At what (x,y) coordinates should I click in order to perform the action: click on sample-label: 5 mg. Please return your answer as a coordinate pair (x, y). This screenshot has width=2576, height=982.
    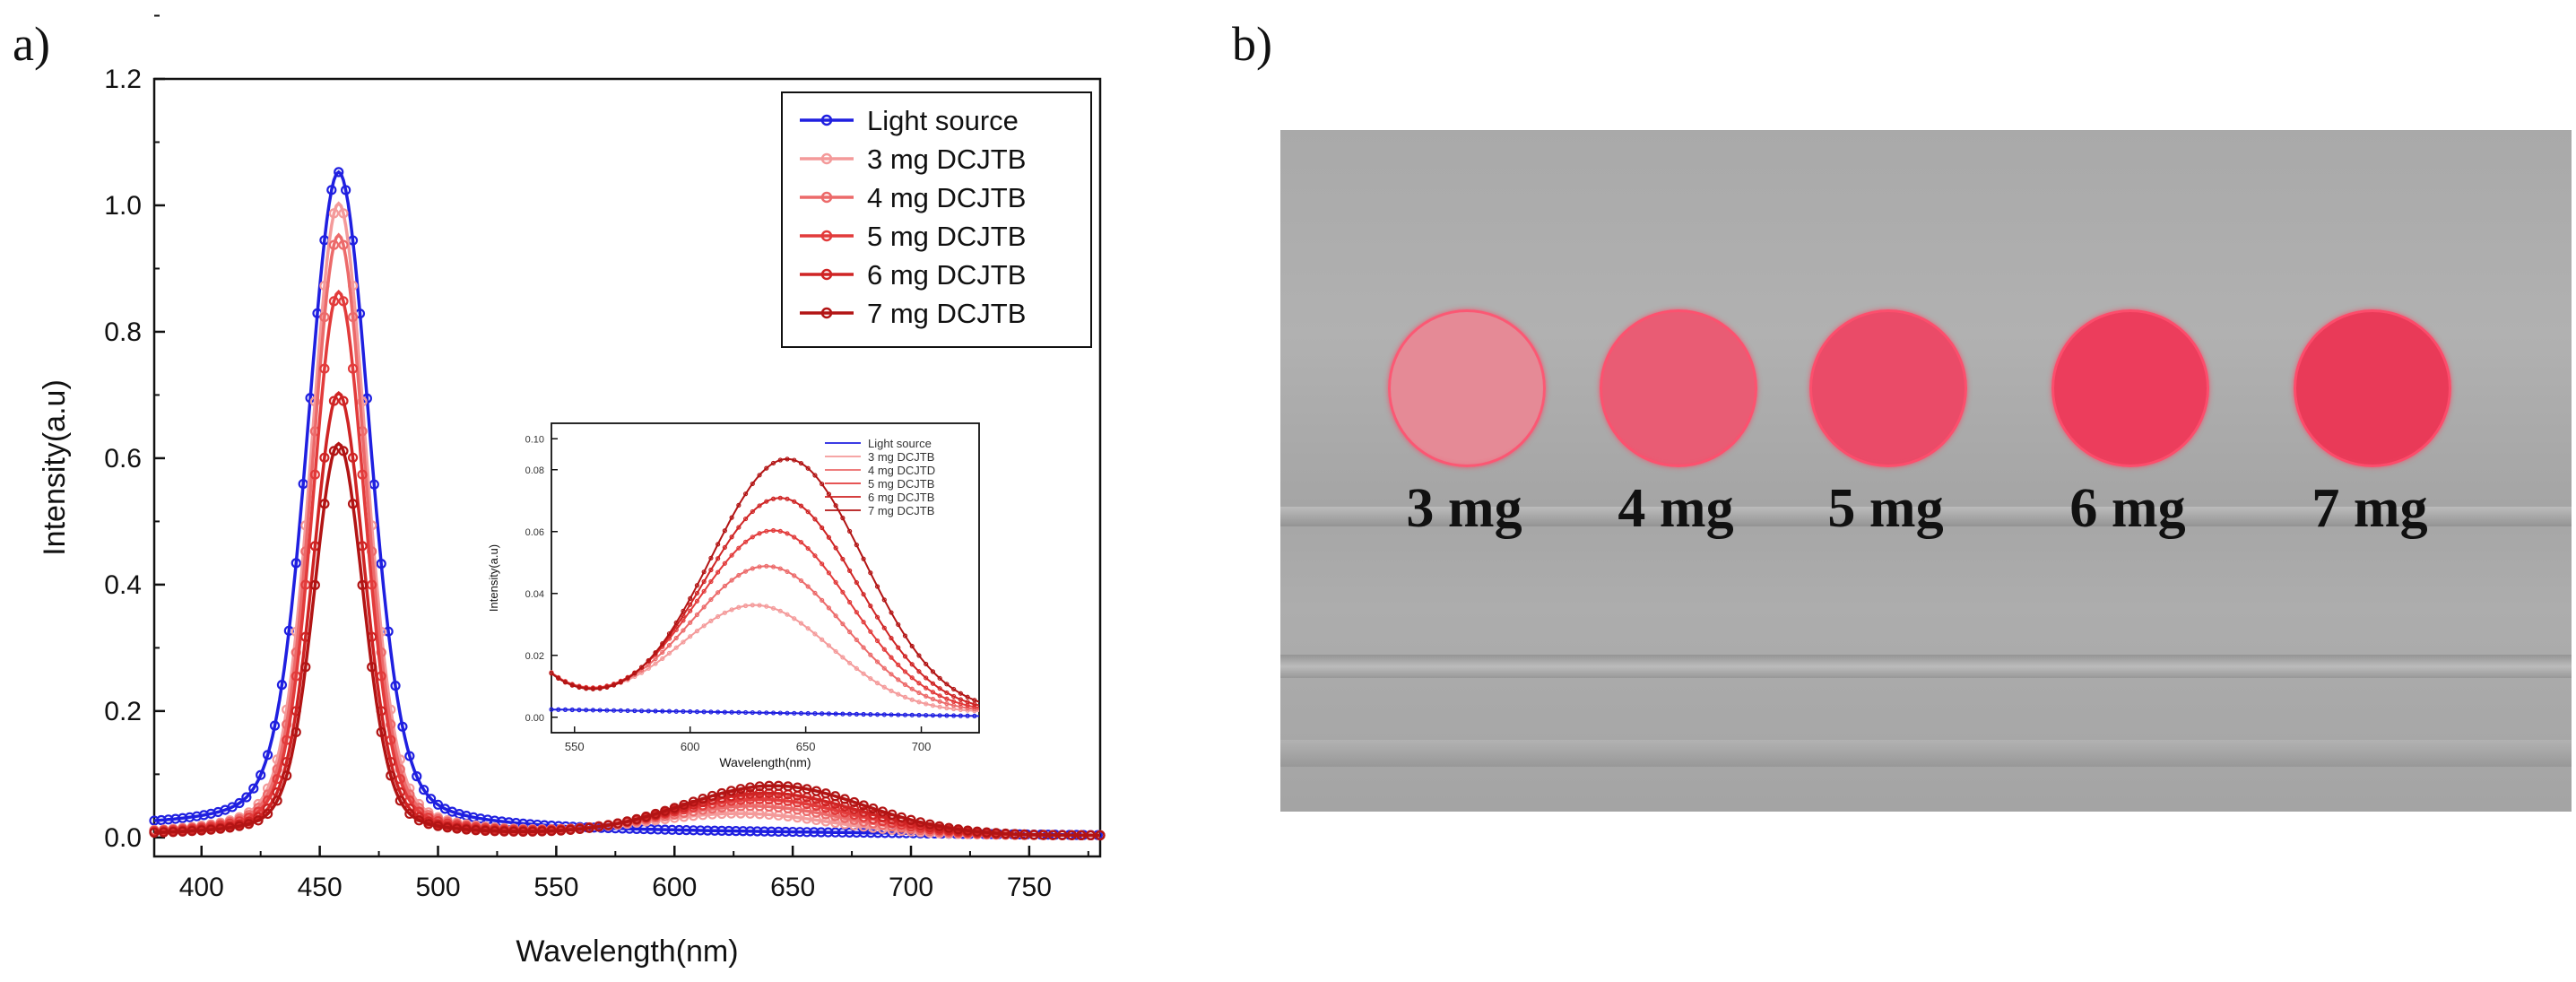
    Looking at the image, I should click on (1885, 508).